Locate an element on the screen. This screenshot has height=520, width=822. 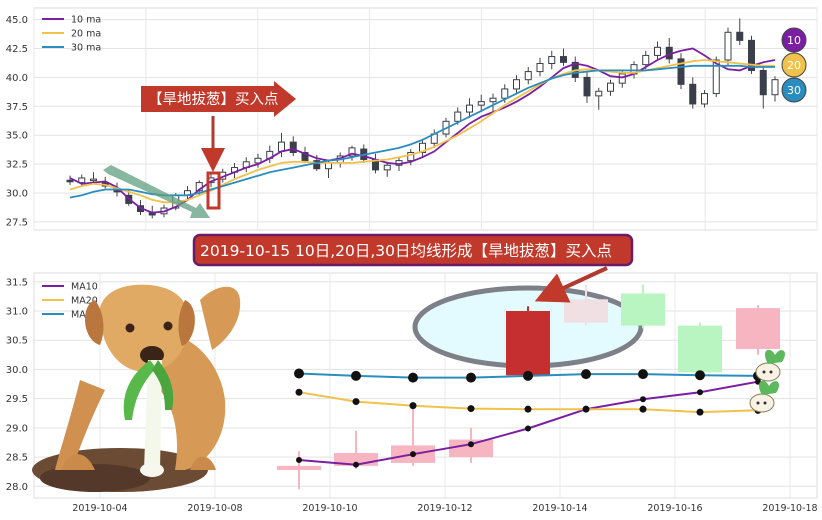
top-y-axis: 27.5 30.0 32.5 35.0 37.5 40.0 42.5 45.0 is located at coordinates (17, 121).